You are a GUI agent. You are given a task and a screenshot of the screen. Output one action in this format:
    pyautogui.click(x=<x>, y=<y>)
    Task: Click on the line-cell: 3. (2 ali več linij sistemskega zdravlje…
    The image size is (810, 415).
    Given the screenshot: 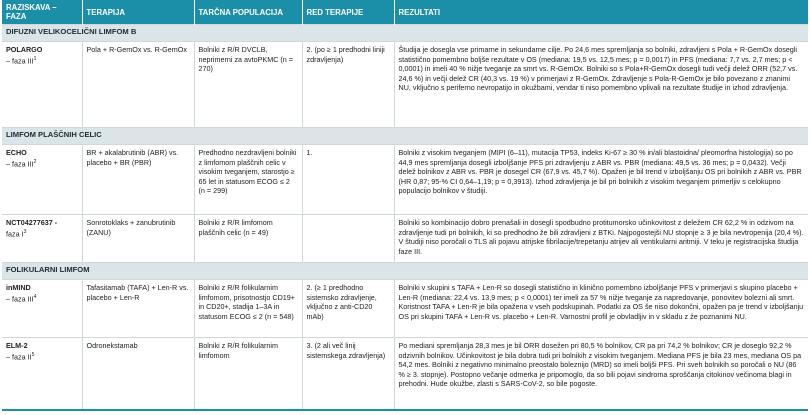 What is the action you would take?
    pyautogui.click(x=348, y=374)
    